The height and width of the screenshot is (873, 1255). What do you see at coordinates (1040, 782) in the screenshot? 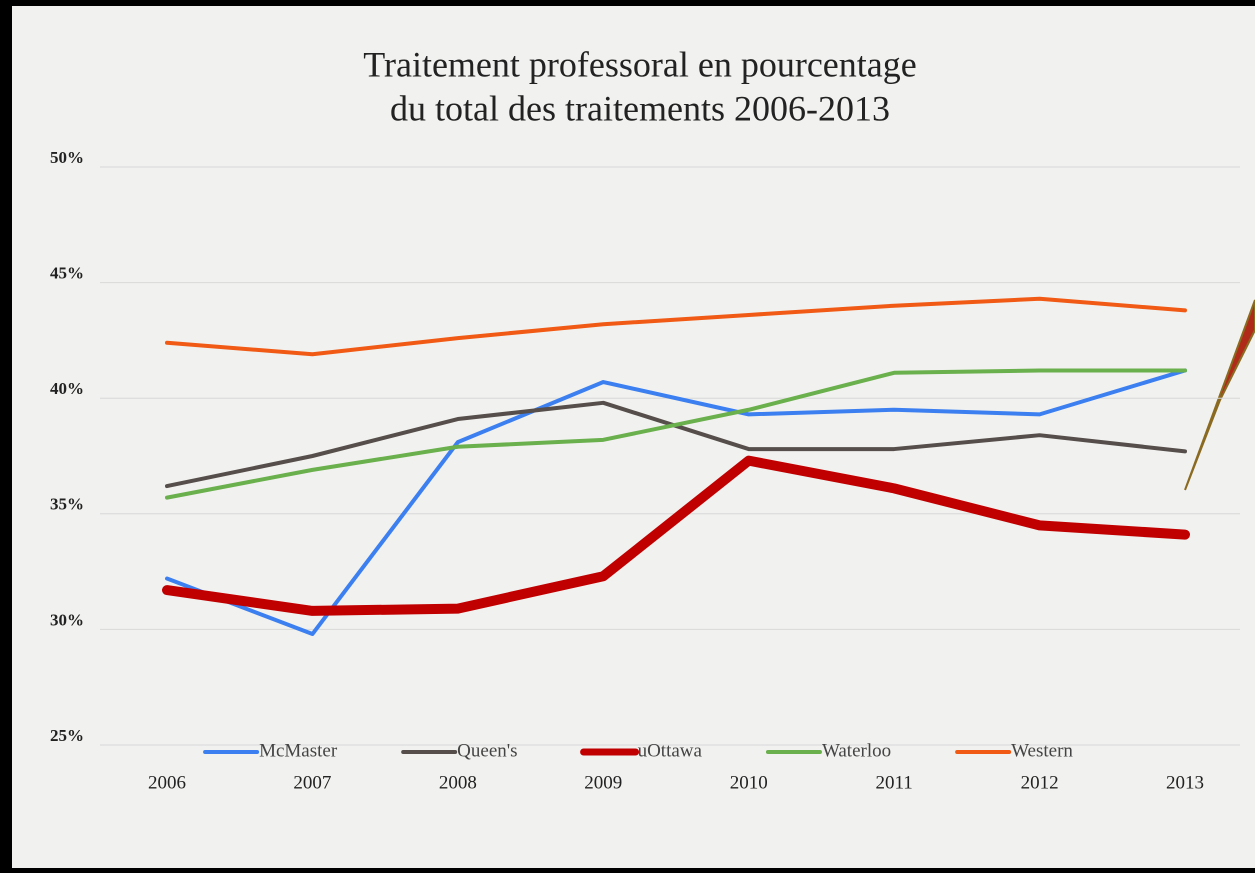
I see `x-tick-label: 2012` at bounding box center [1040, 782].